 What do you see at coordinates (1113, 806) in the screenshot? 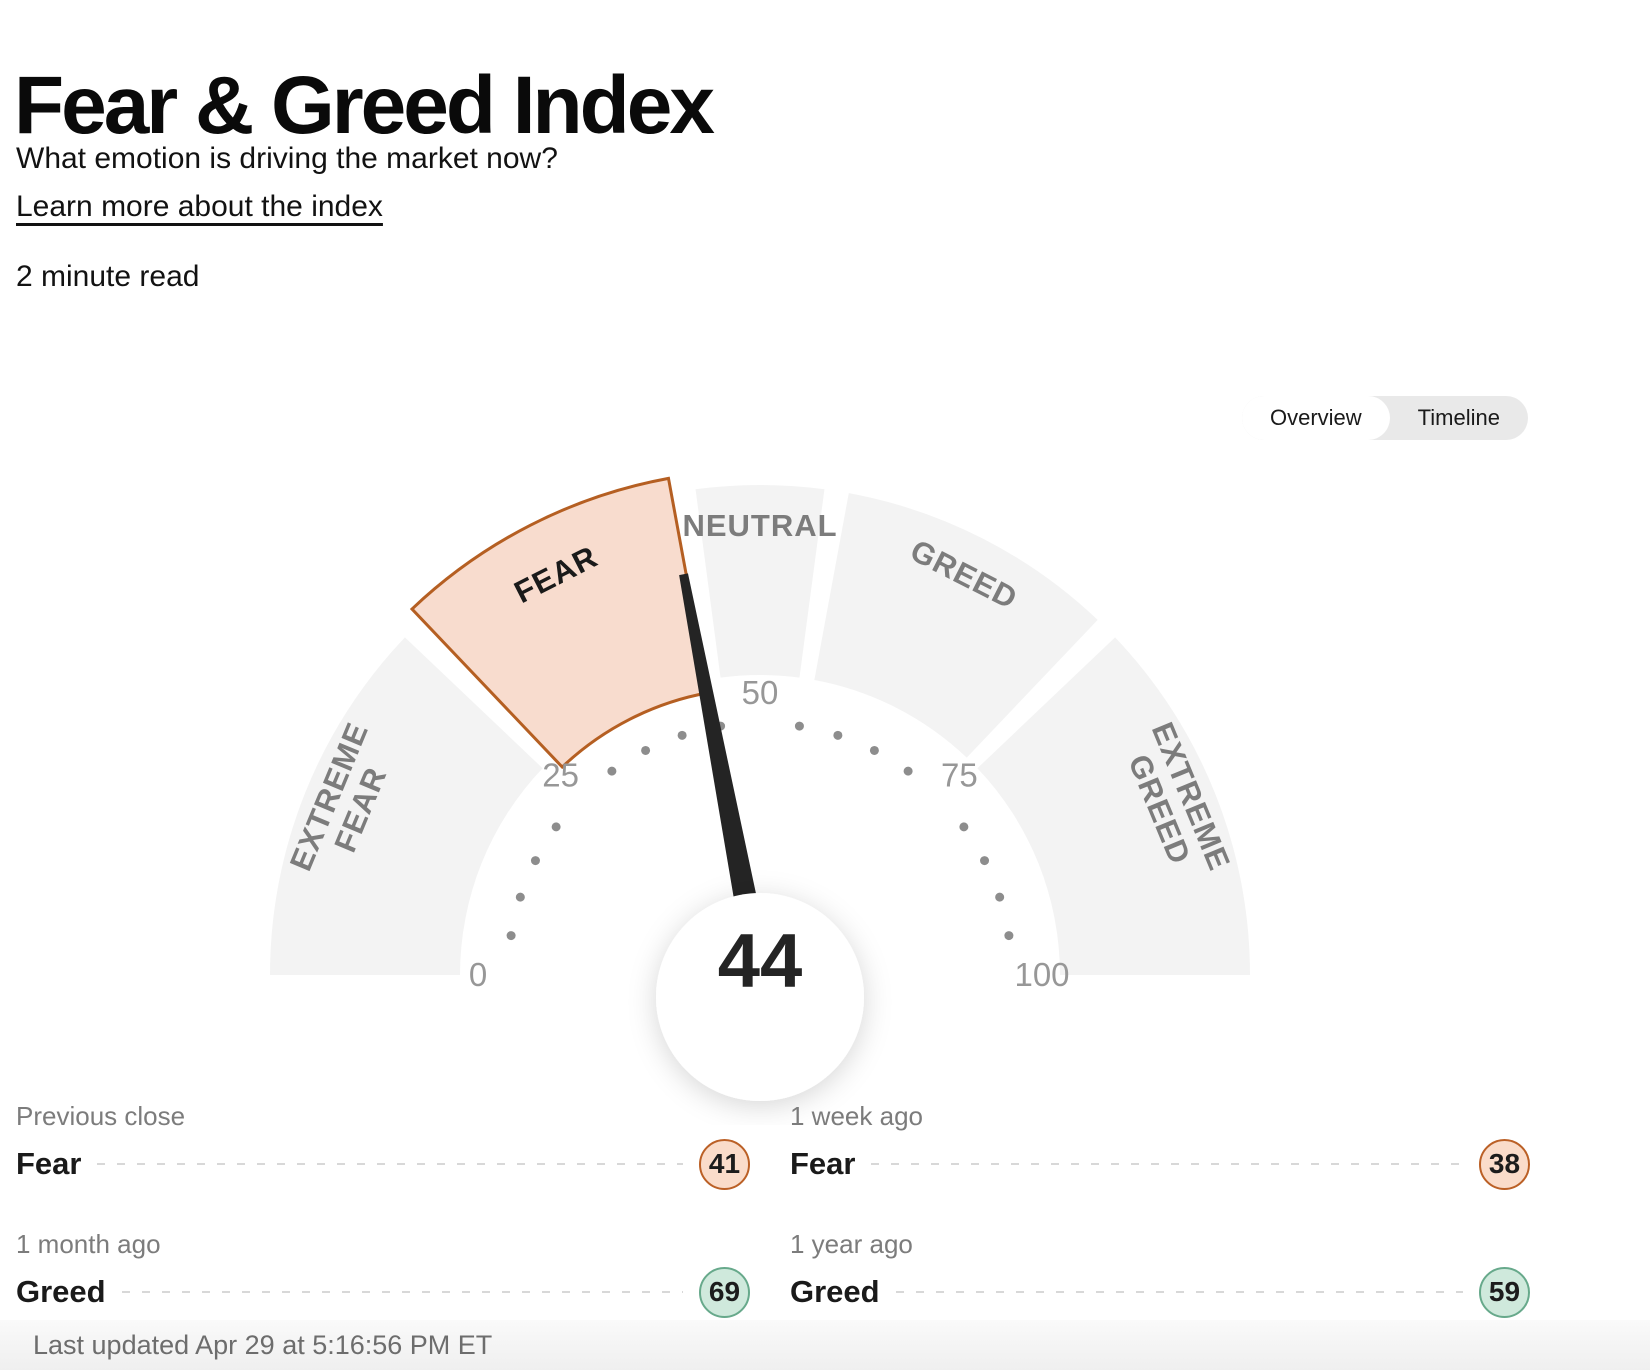
I see `gauge-segment-extreme-greed` at bounding box center [1113, 806].